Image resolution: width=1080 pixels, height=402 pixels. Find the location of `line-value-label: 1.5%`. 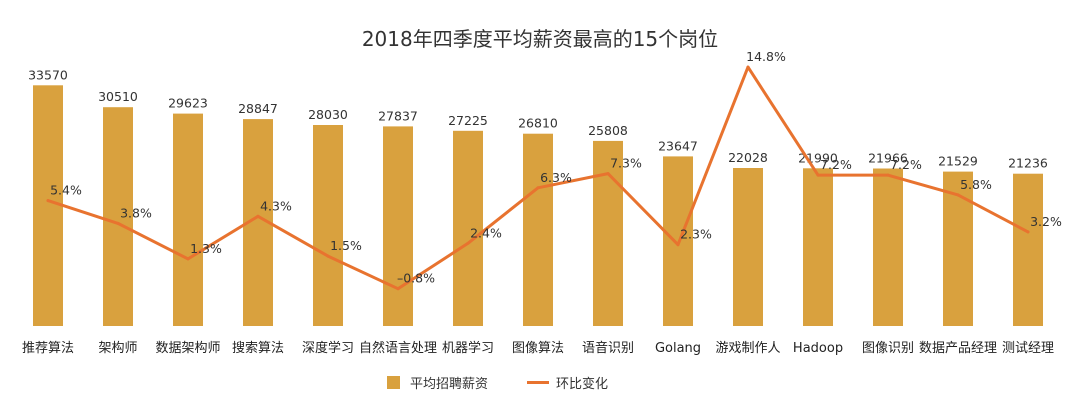

line-value-label: 1.5% is located at coordinates (346, 245).